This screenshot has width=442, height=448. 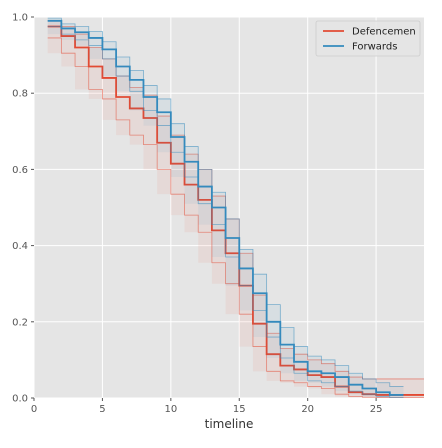 What do you see at coordinates (102, 409) in the screenshot?
I see `x-tick-label: 5` at bounding box center [102, 409].